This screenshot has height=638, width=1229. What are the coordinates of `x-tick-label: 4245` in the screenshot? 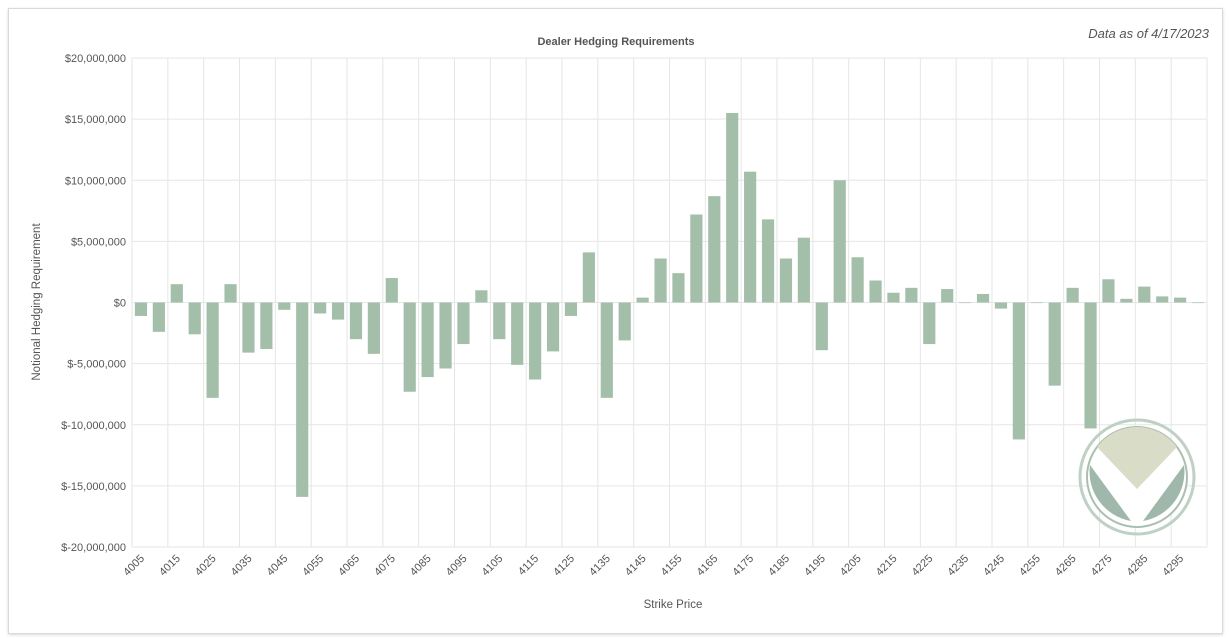 It's located at (994, 566).